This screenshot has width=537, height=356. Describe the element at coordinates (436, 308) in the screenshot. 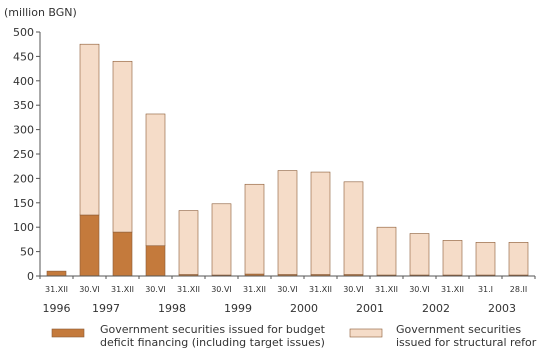

I see `year-label: 2002` at that location.